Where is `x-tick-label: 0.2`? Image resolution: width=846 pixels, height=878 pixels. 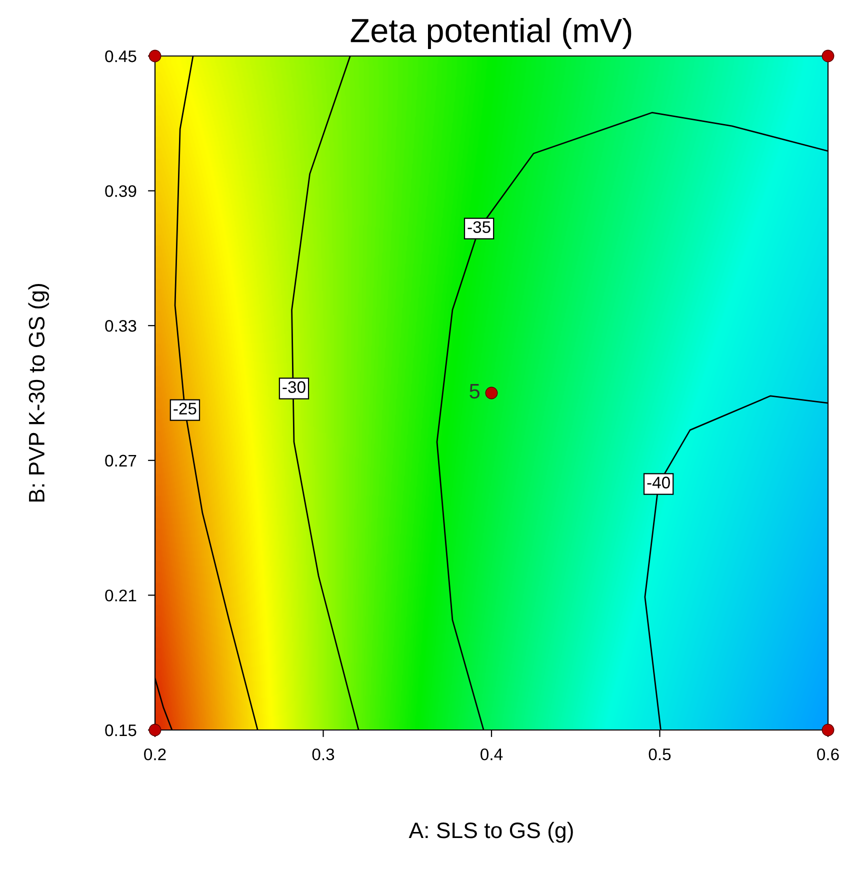
x-tick-label: 0.2 is located at coordinates (155, 754).